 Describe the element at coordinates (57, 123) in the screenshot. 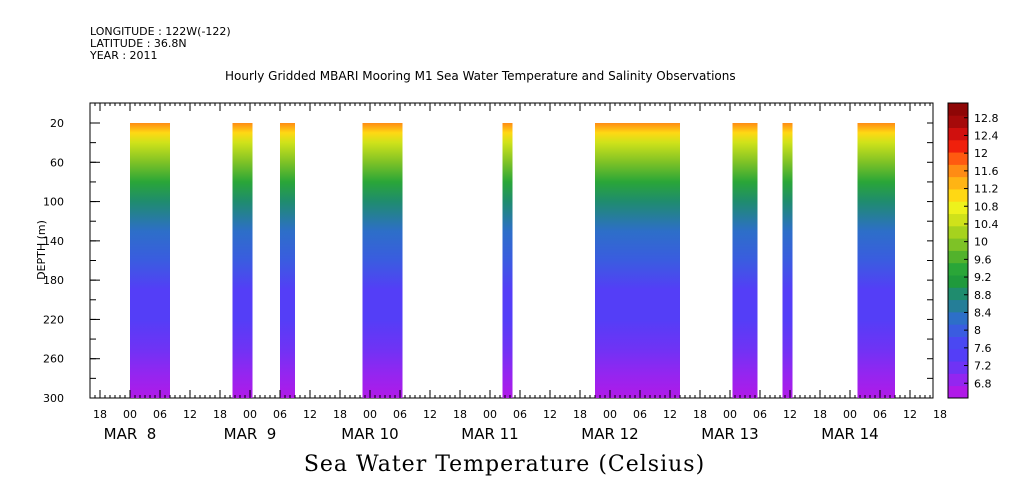

I see `y-tick-label: 20` at that location.